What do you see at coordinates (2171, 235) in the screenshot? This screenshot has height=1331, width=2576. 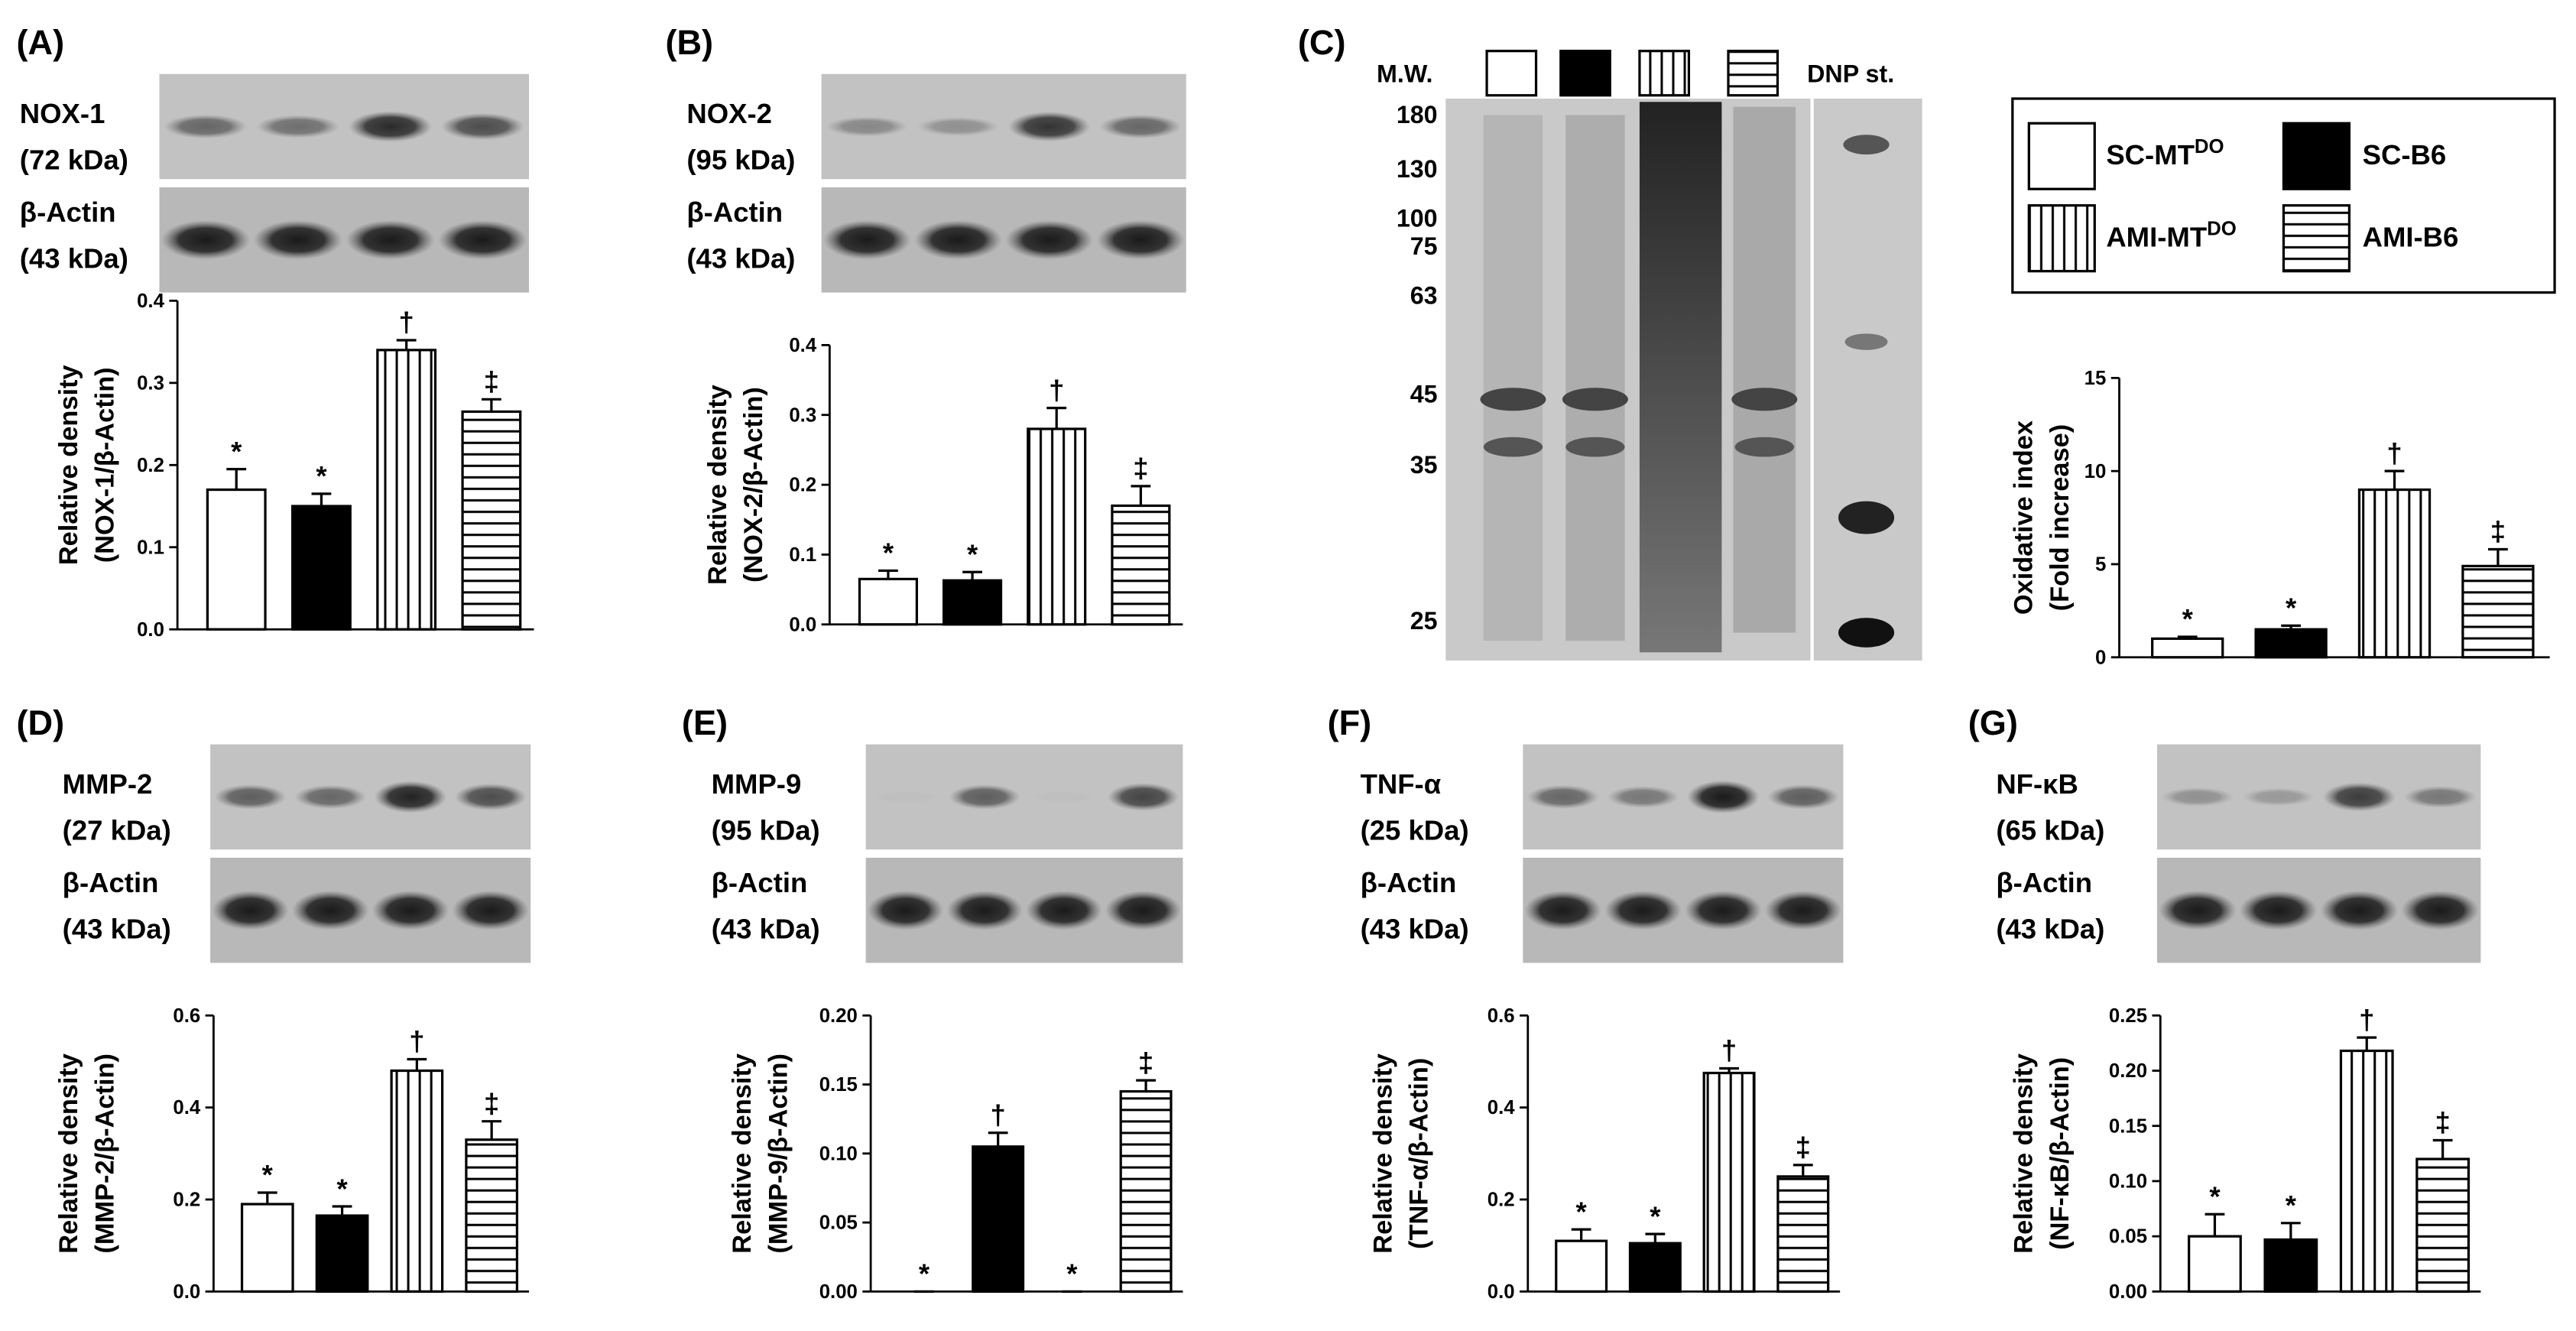 I see `legend-label: AMI-MTDO` at bounding box center [2171, 235].